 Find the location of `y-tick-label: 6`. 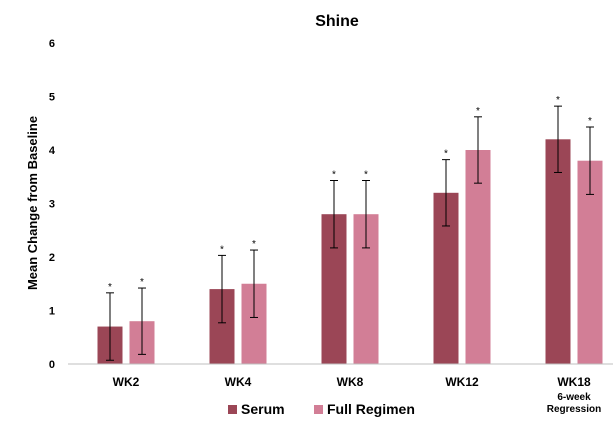

y-tick-label: 6 is located at coordinates (52, 44).